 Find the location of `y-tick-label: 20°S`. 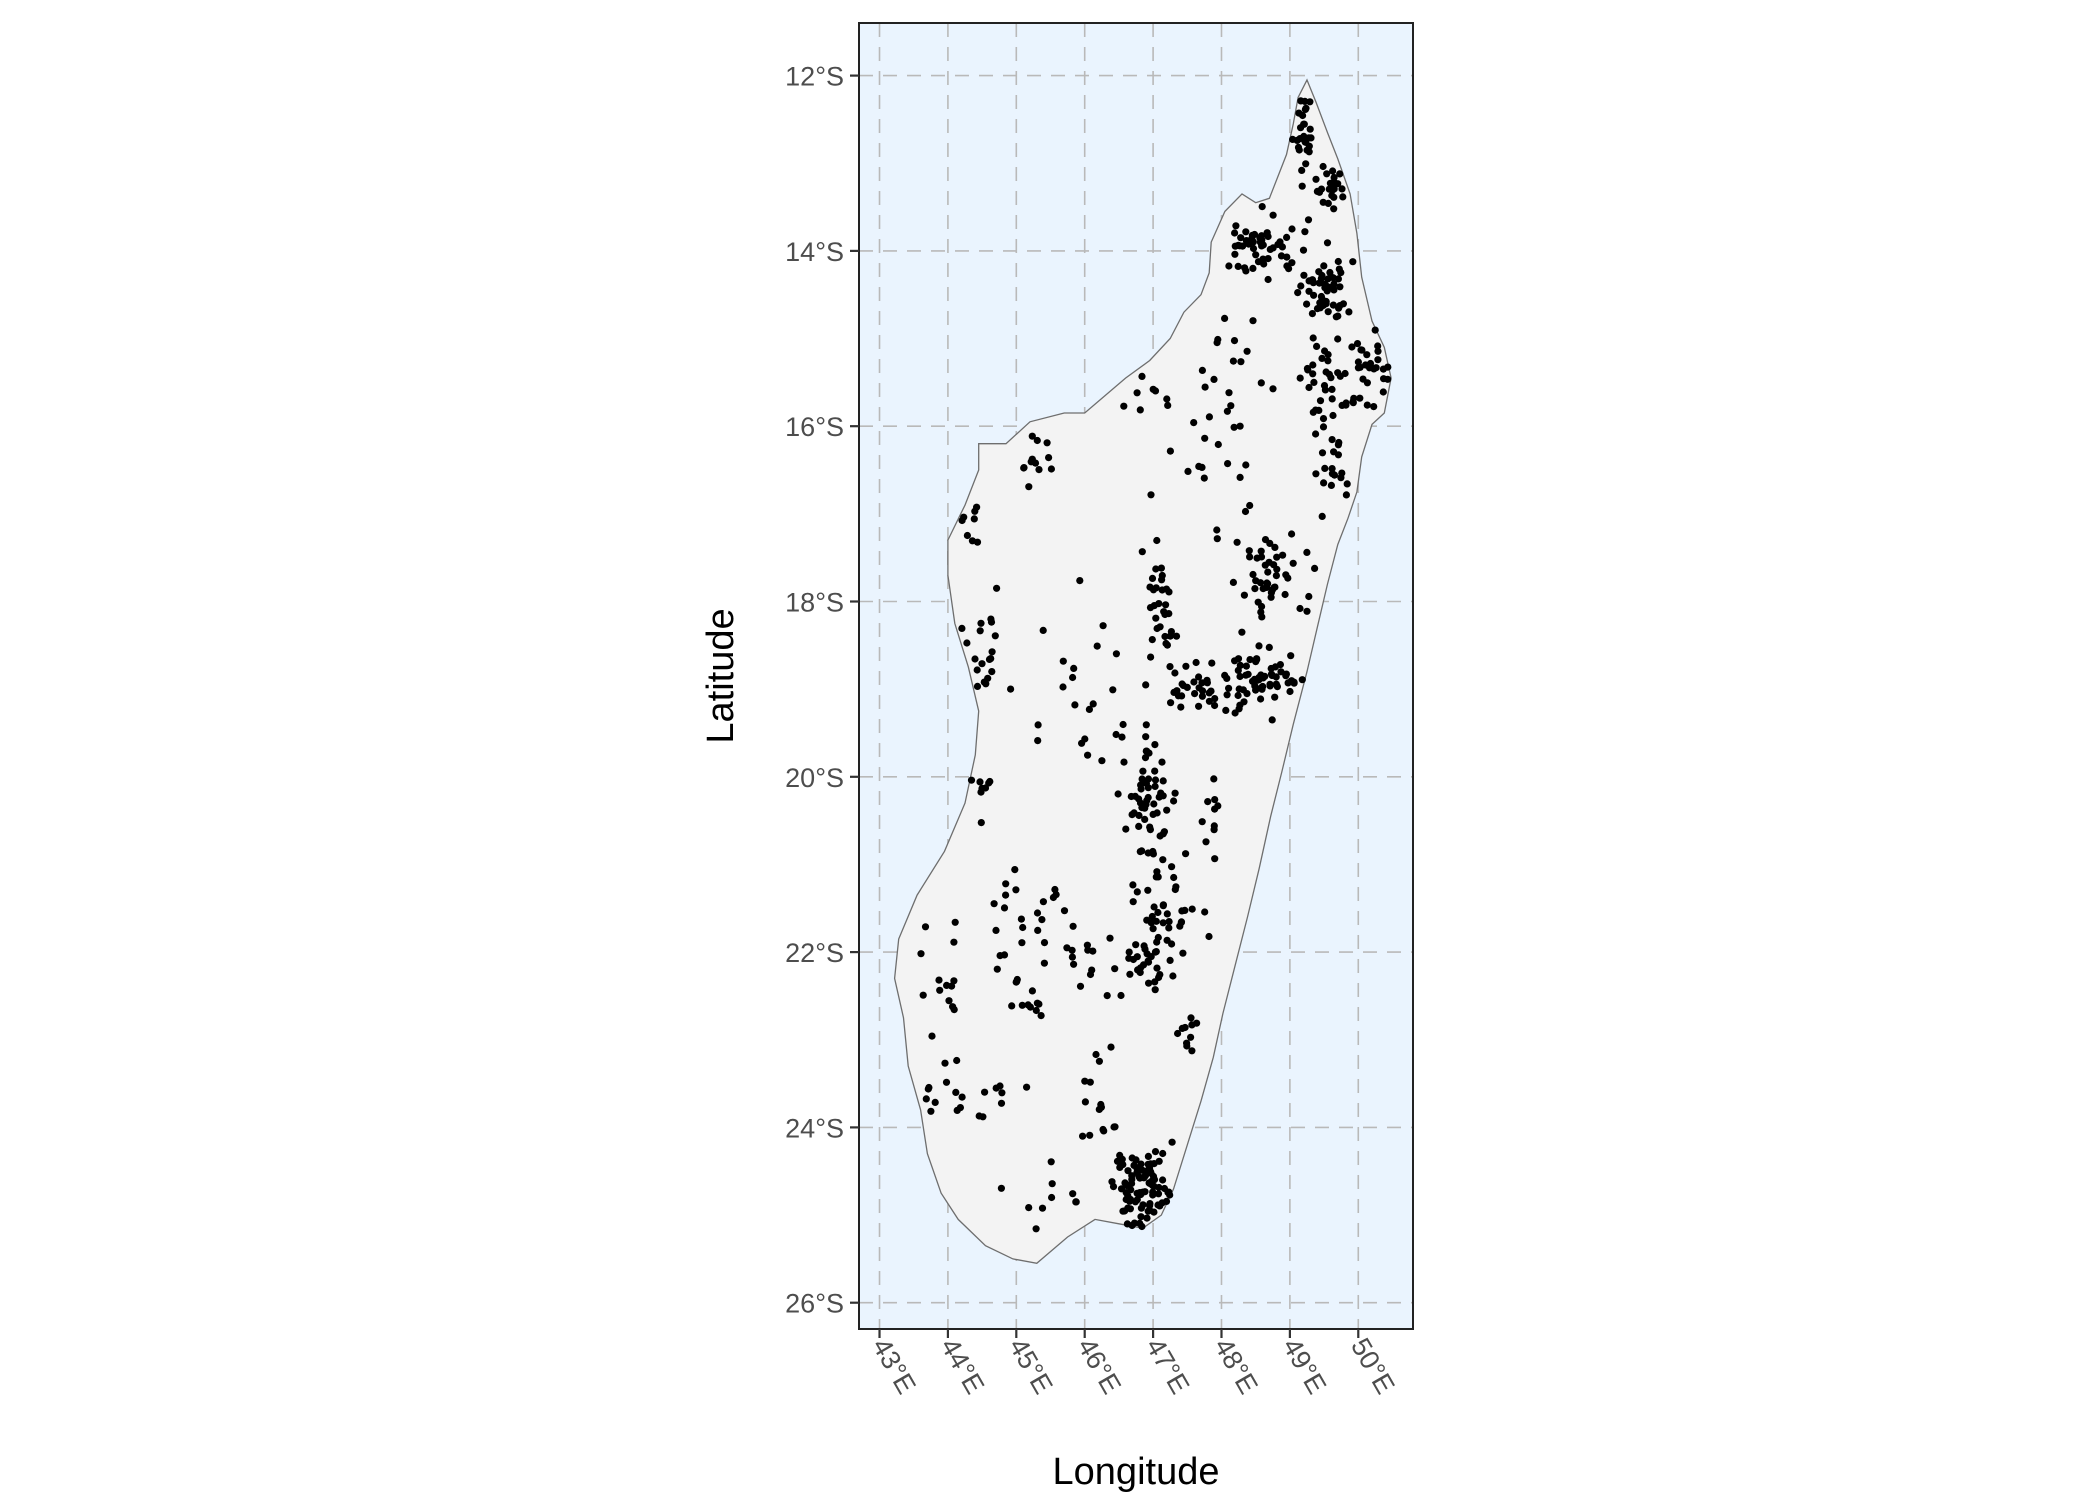

y-tick-label: 20°S is located at coordinates (814, 778).